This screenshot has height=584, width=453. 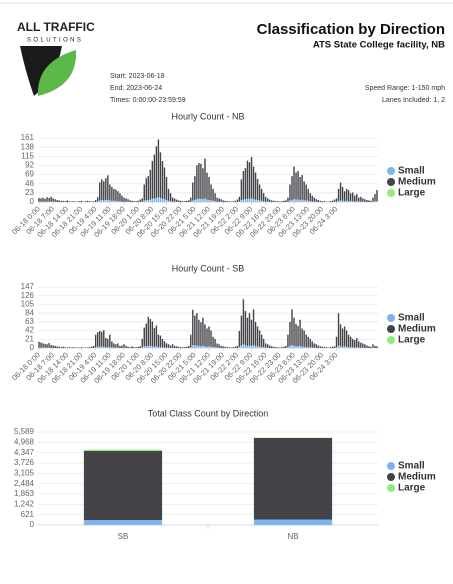 I want to click on y-tick-label: 92, so click(x=29, y=165).